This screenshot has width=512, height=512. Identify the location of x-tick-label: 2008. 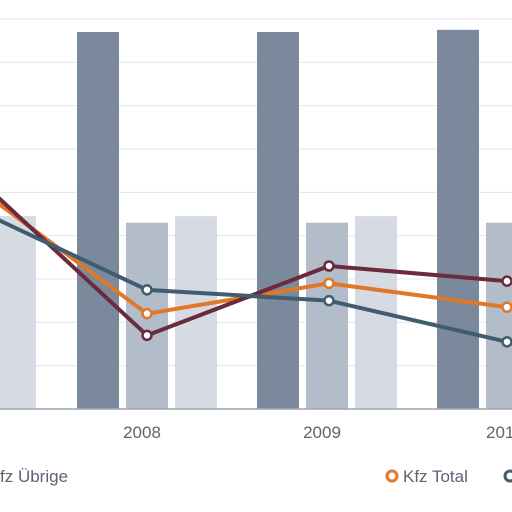
(142, 432).